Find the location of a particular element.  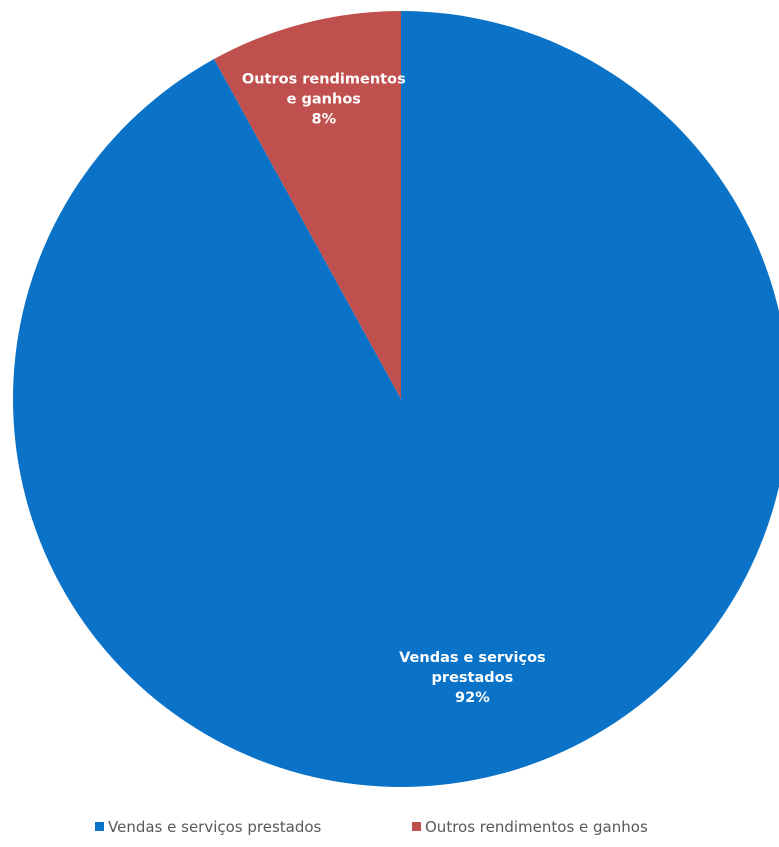

legend-key-vendas-e-servicos-prestados is located at coordinates (99, 826).